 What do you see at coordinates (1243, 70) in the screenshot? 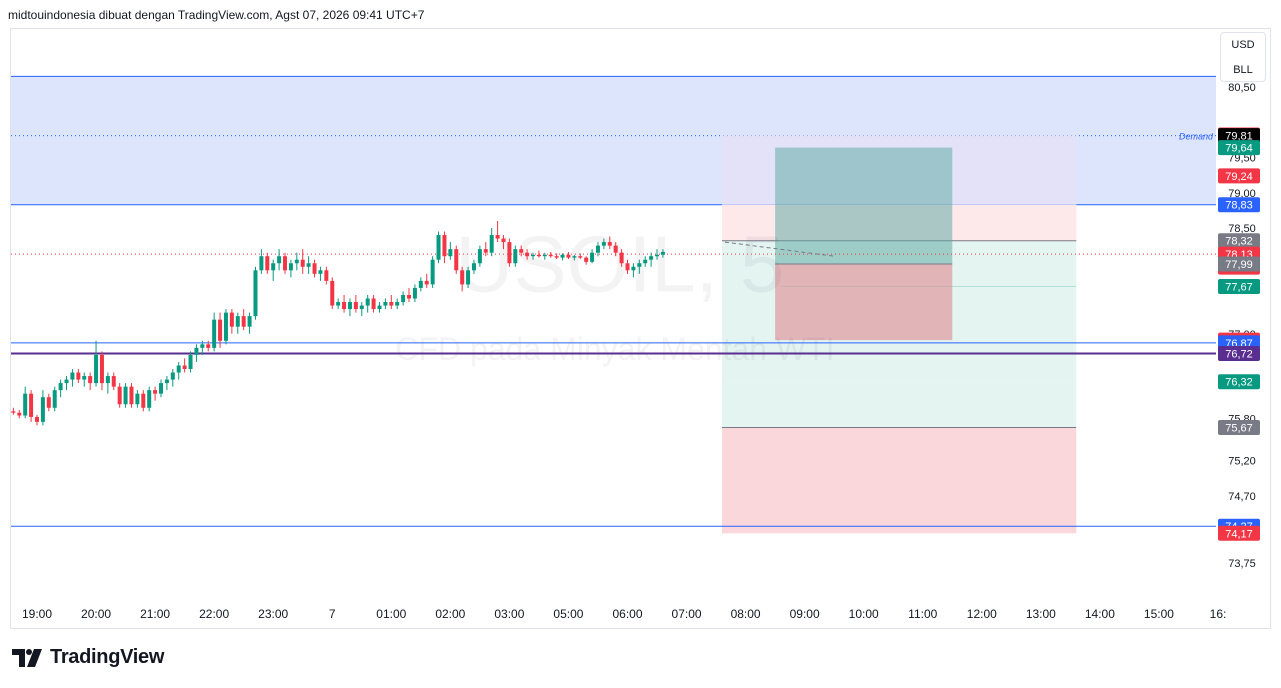
I see `unit-label: BLL` at bounding box center [1243, 70].